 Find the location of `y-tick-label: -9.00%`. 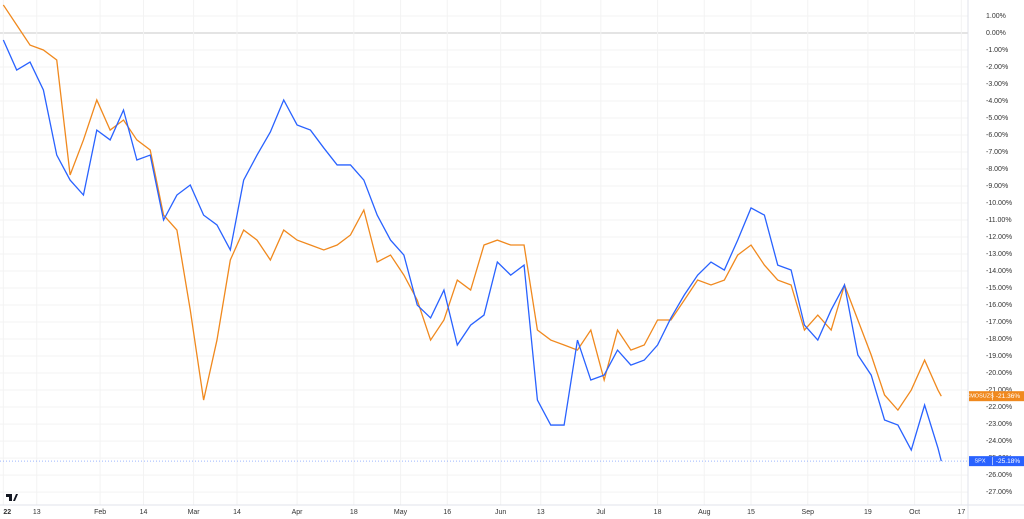

y-tick-label: -9.00% is located at coordinates (997, 186).